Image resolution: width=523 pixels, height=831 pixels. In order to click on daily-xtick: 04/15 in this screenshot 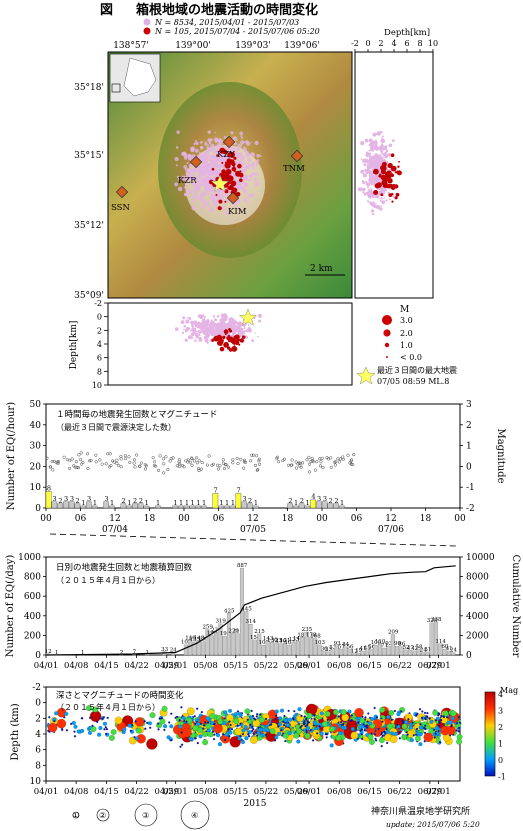, I will do `click(106, 666)`.